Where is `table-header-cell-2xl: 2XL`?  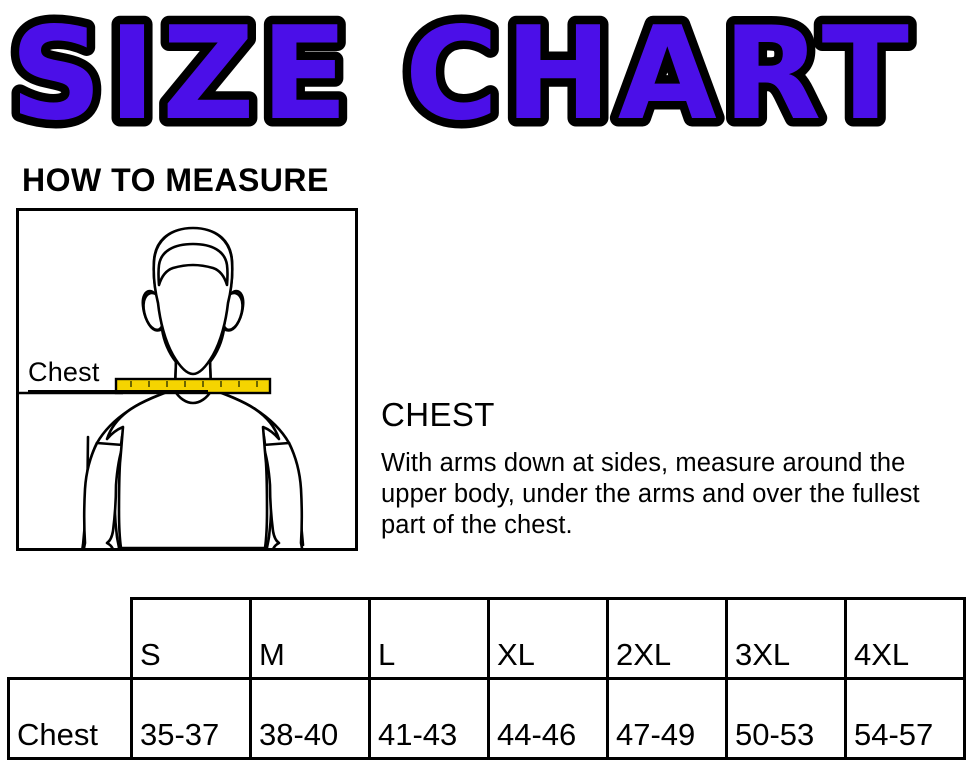 table-header-cell-2xl: 2XL is located at coordinates (667, 638).